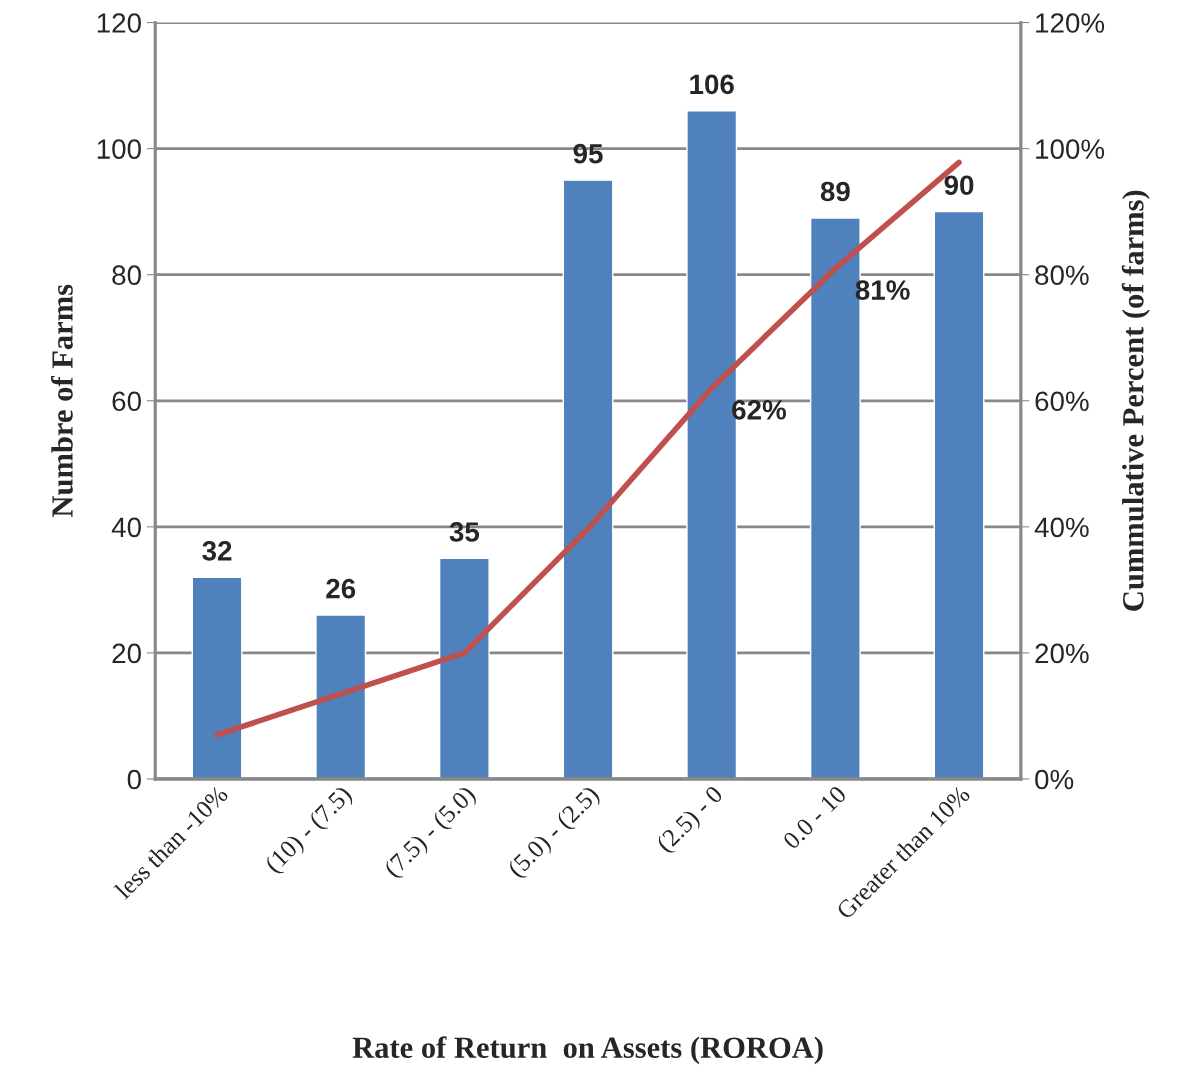  Describe the element at coordinates (712, 84) in the screenshot. I see `data-label: 106` at that location.